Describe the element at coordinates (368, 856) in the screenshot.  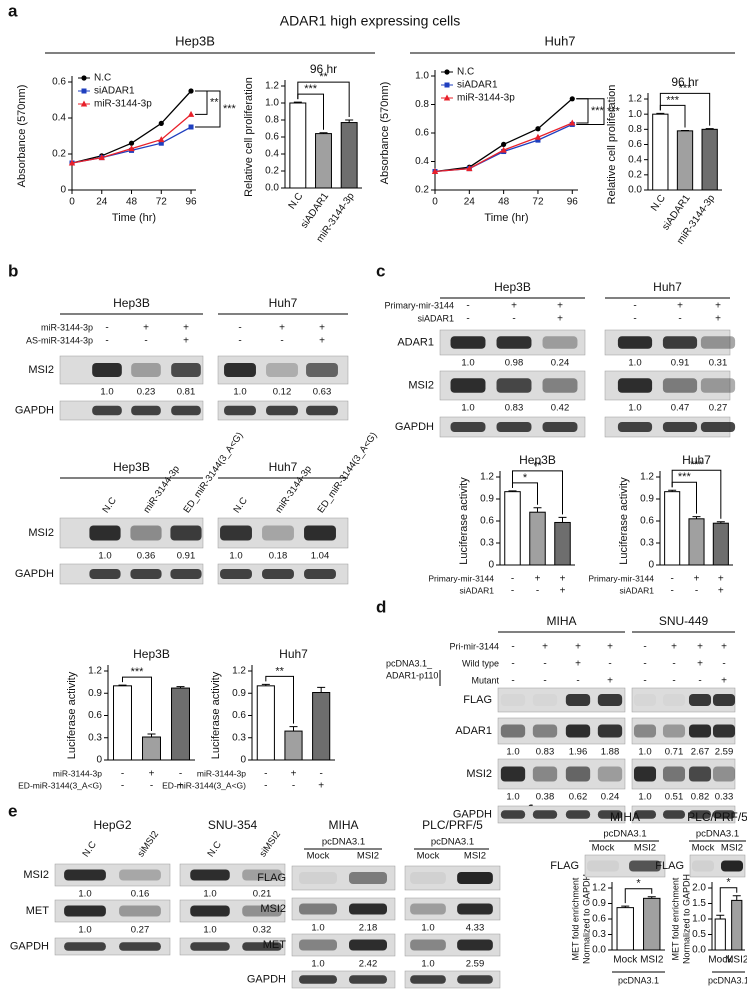
I see `column-label: MSI2` at that location.